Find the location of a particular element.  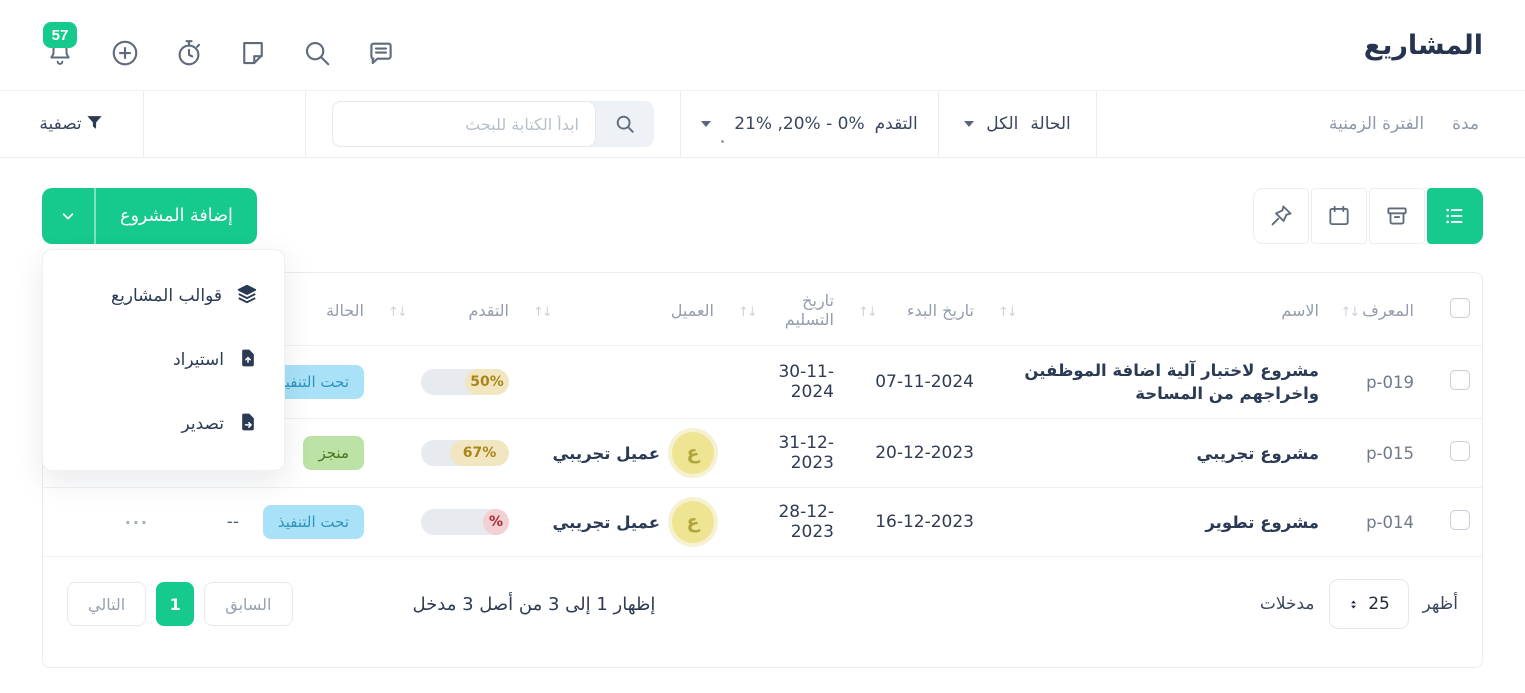

progress-bar: 67% is located at coordinates (465, 453).